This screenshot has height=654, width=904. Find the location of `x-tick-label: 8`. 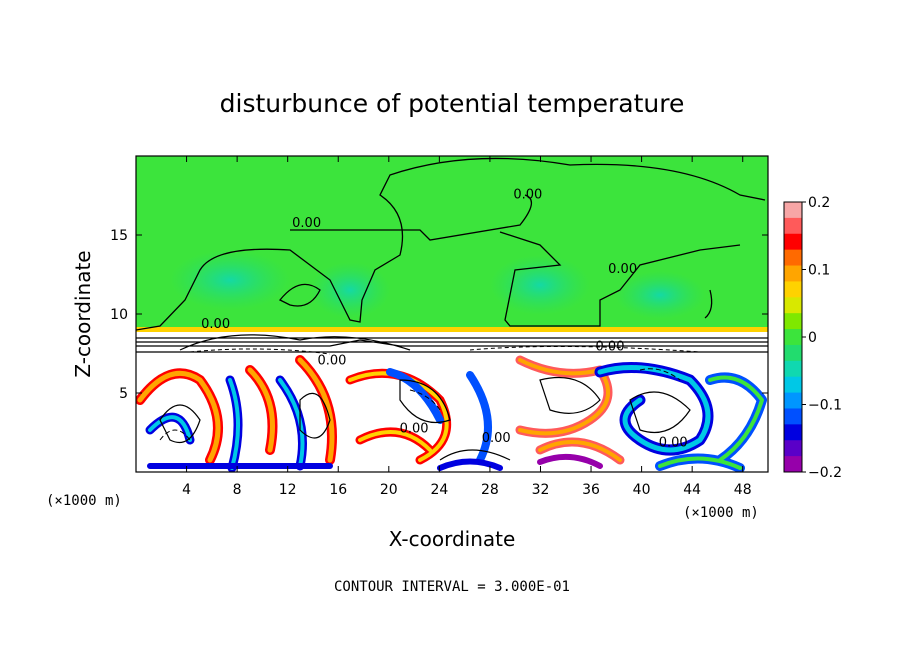

x-tick-label: 8 is located at coordinates (237, 490).